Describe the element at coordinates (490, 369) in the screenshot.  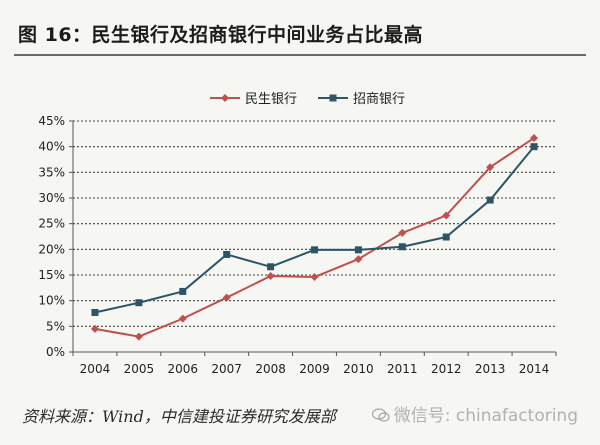
I see `x-tick-label: 2013` at that location.